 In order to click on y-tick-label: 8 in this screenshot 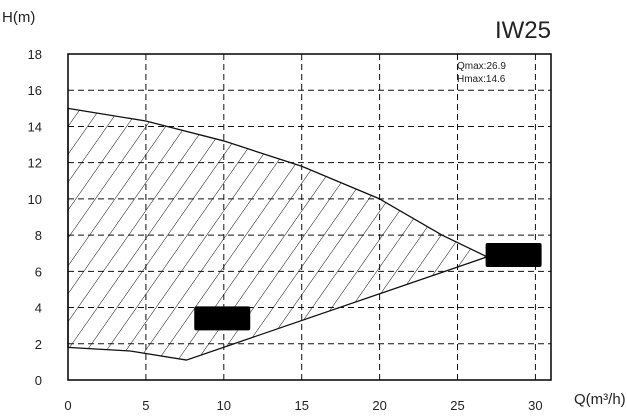, I will do `click(38, 235)`.